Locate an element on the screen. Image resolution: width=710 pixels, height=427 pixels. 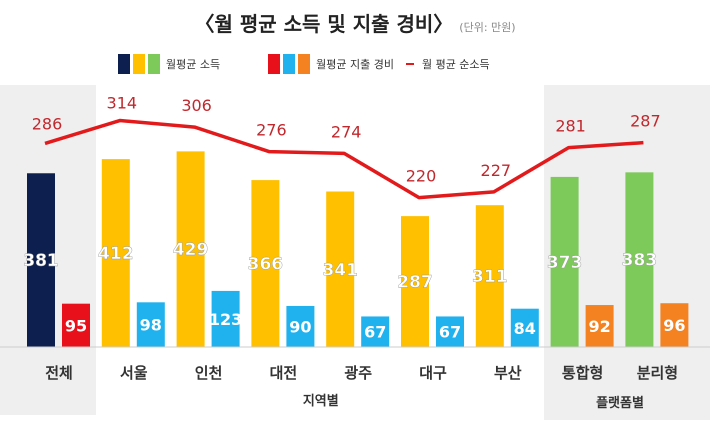
bar-income-label: 366 is located at coordinates (266, 265).